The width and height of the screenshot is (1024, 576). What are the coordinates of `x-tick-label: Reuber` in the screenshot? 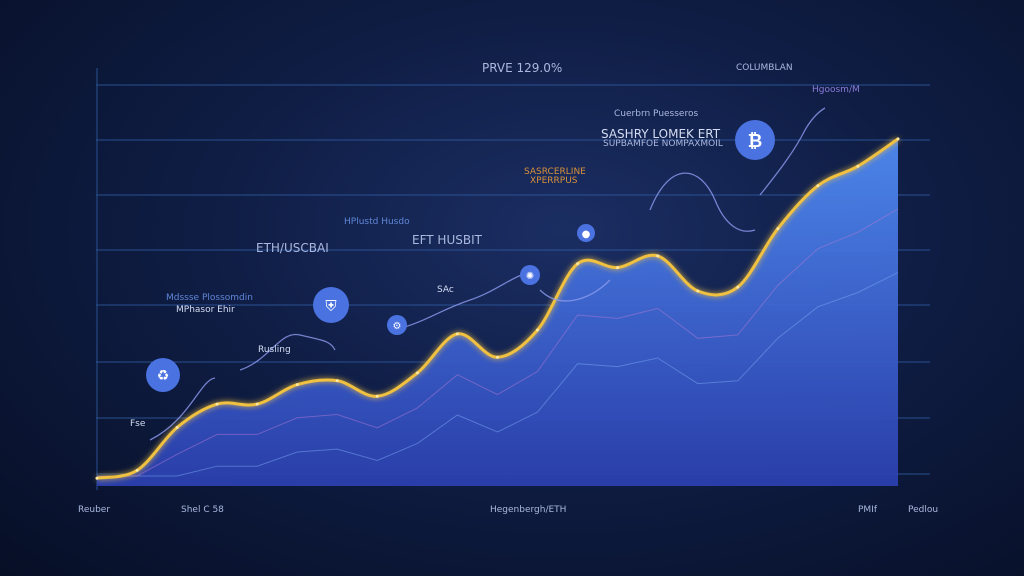 It's located at (94, 510).